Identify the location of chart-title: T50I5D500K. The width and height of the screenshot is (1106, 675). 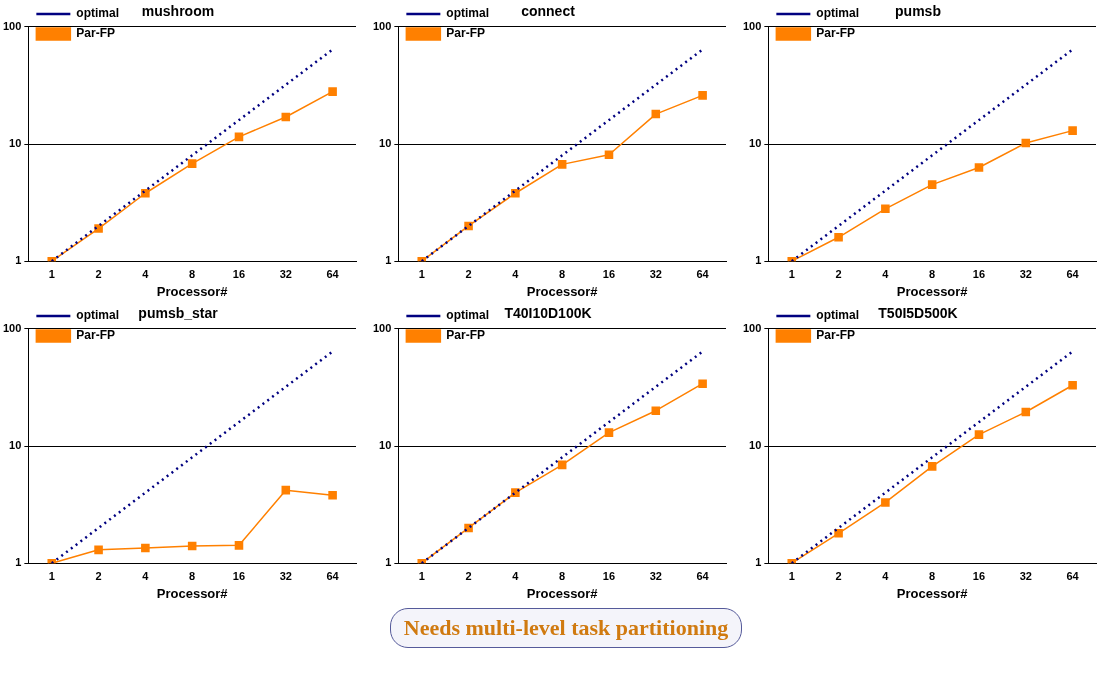
(918, 313).